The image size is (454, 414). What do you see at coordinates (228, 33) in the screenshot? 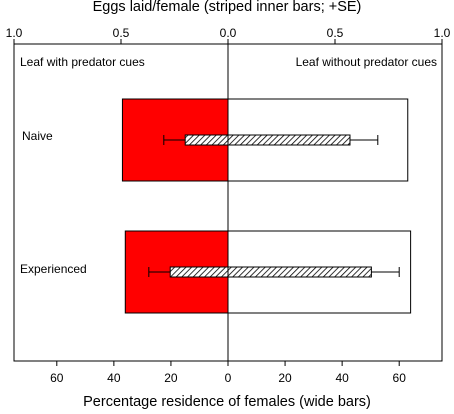
I see `top-axis-tick-label: 0.0` at bounding box center [228, 33].